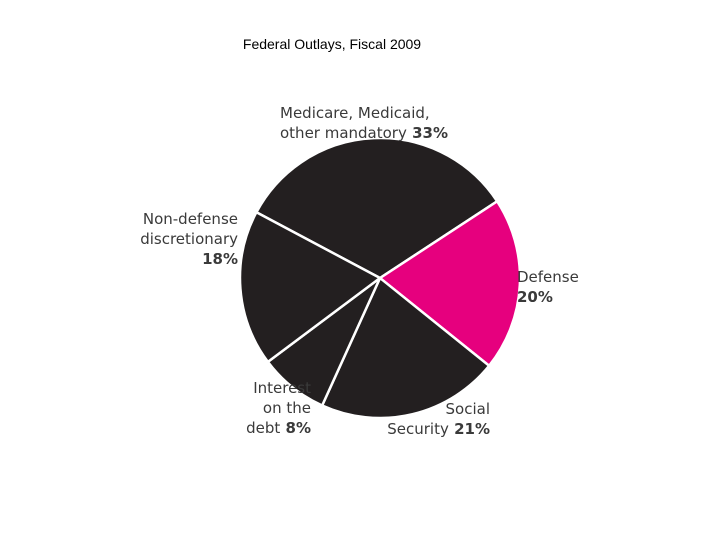 The image size is (720, 540). Describe the element at coordinates (355, 113) in the screenshot. I see `slice-label-line: Medicare, Medicaid,` at that location.